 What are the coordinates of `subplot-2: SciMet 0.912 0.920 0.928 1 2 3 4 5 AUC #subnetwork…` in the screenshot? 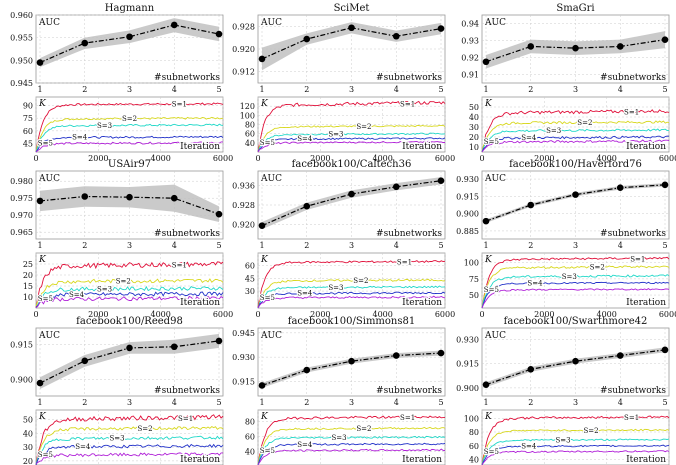 It's located at (343, 83).